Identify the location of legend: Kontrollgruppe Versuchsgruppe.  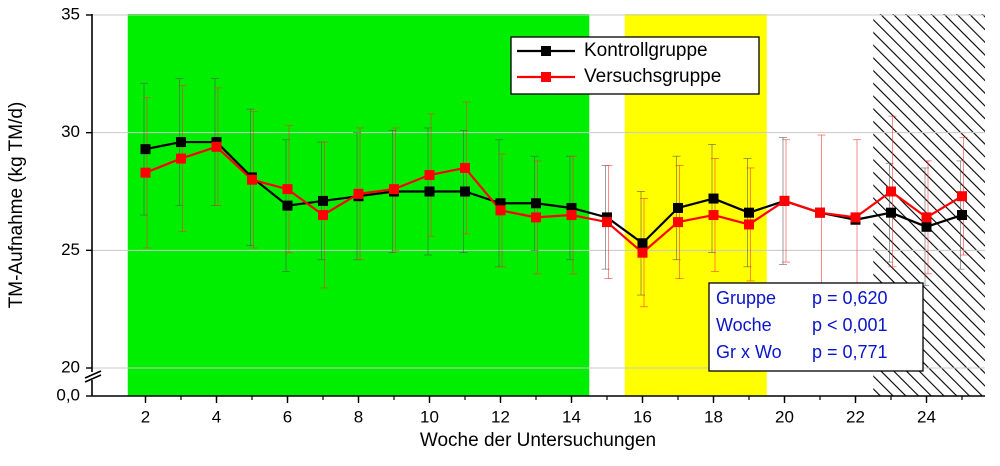
(635, 65).